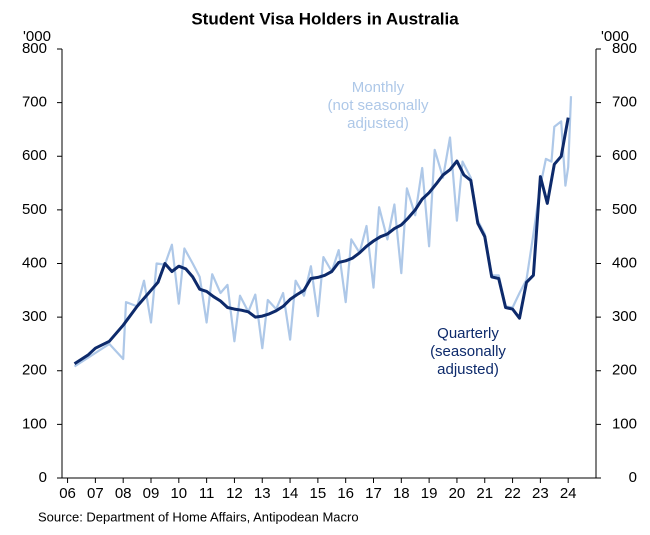  I want to click on x-tick-label: 16, so click(345, 493).